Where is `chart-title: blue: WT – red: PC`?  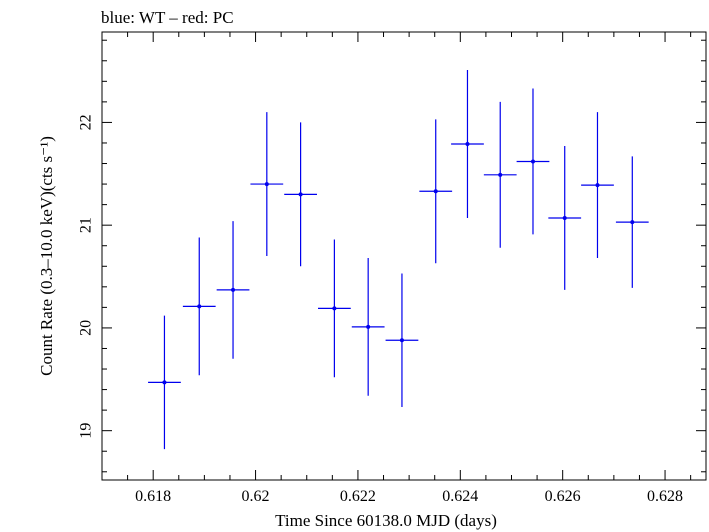 chart-title: blue: WT – red: PC is located at coordinates (167, 17).